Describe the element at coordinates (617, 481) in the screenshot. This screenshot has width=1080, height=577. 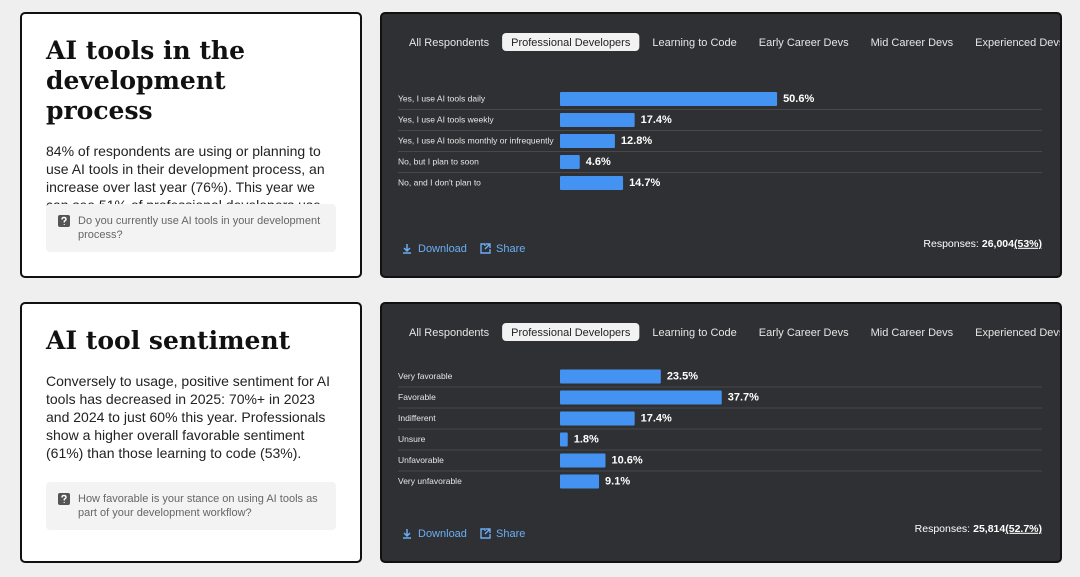
I see `value-label: 9.1%` at that location.